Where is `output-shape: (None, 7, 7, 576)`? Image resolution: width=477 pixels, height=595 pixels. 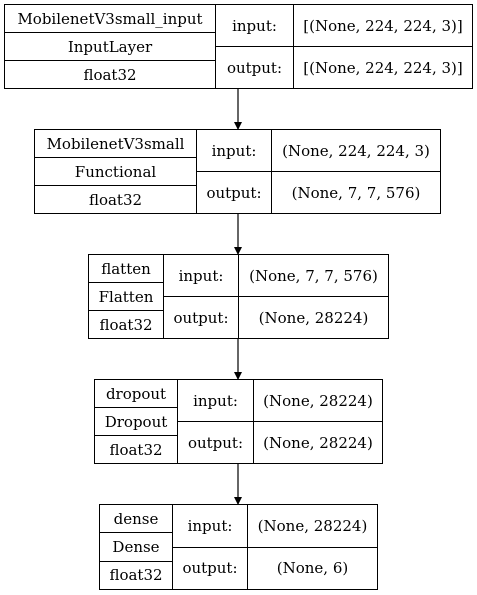 output-shape: (None, 7, 7, 576) is located at coordinates (356, 192).